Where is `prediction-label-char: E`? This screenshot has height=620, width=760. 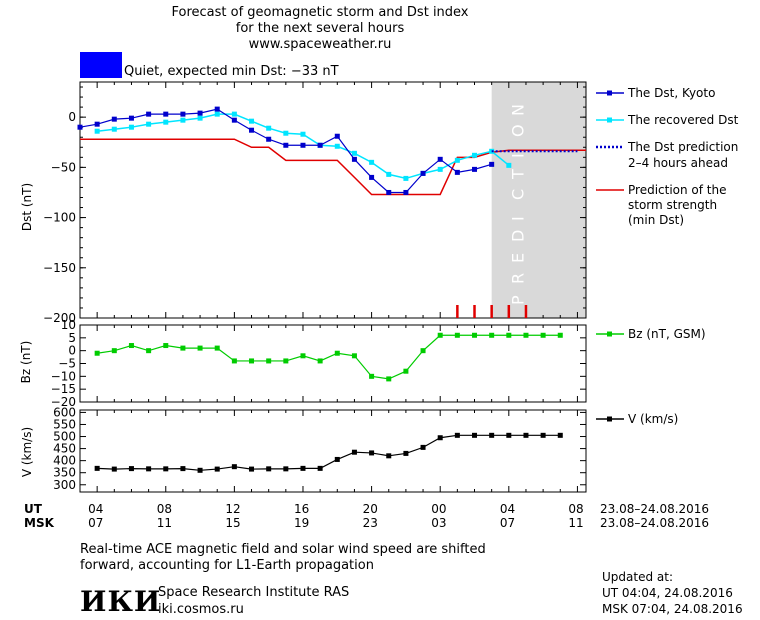
prediction-label-char: E is located at coordinates (518, 258).